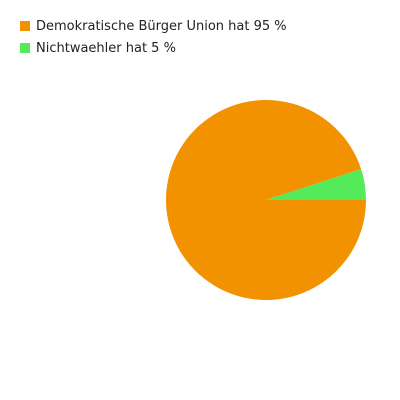  I want to click on pie-slice-nichtwaehler, so click(316, 184).